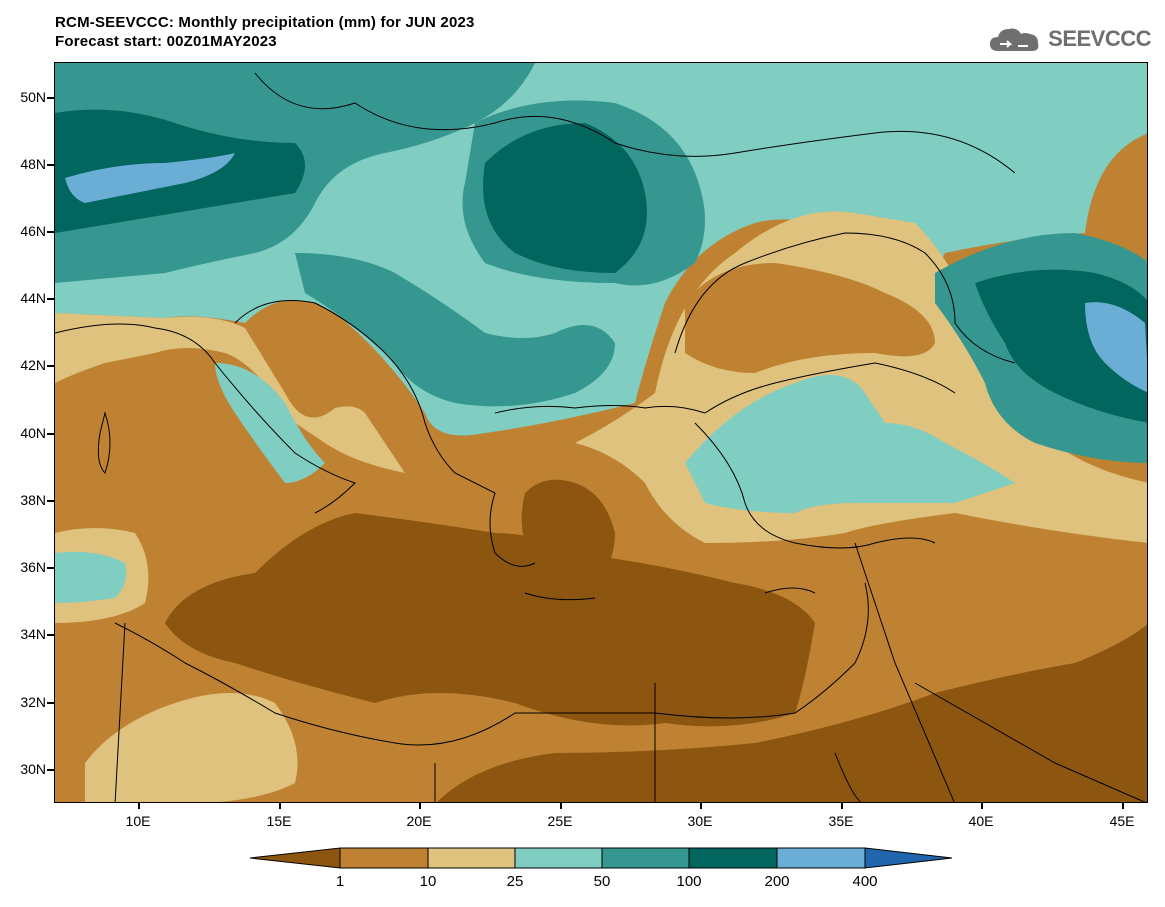 The height and width of the screenshot is (907, 1165). Describe the element at coordinates (700, 821) in the screenshot. I see `x-tick-label: 30E` at that location.